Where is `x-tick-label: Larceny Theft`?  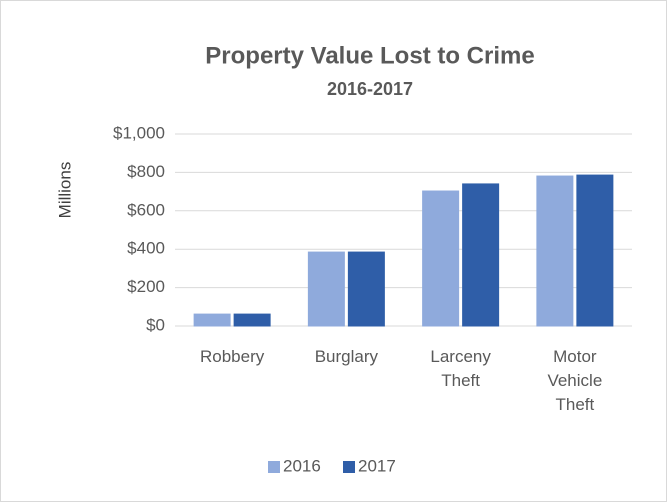
x-tick-label: Larceny Theft is located at coordinates (460, 368).